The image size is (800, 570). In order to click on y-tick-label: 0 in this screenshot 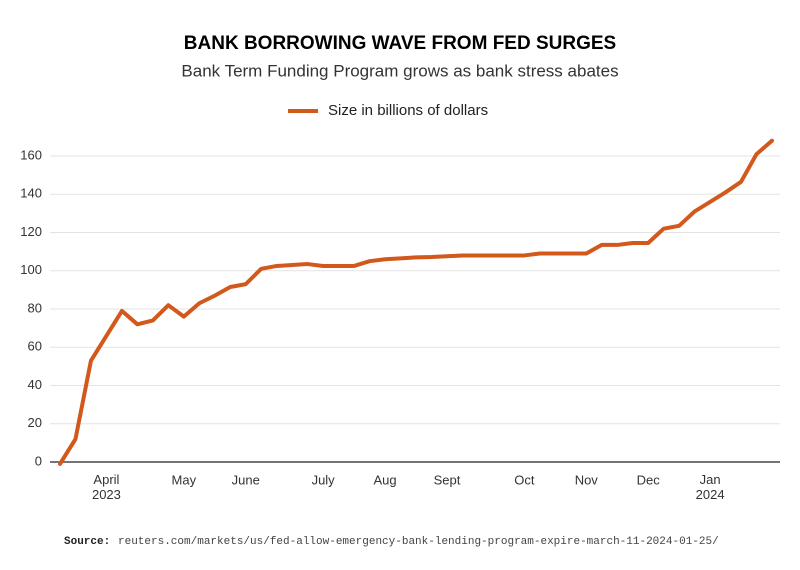, I will do `click(38, 460)`.